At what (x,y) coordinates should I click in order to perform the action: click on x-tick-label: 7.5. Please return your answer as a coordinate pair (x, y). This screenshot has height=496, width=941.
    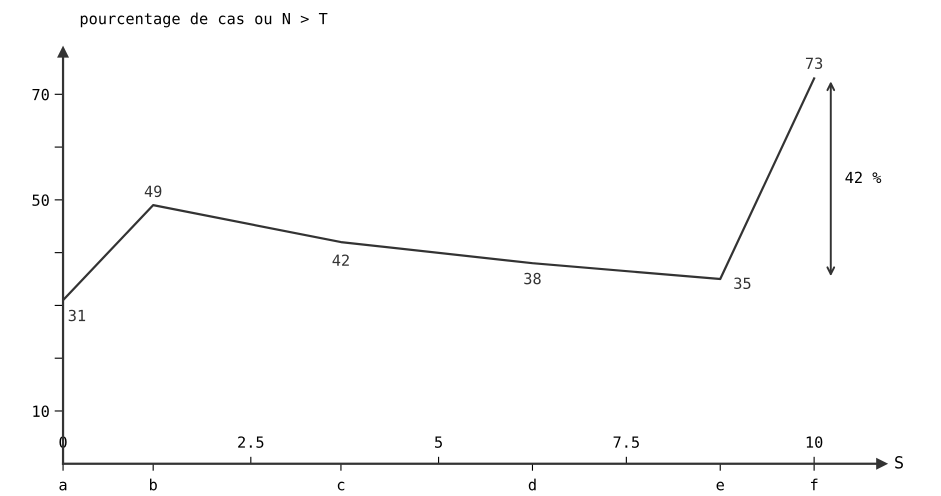
    Looking at the image, I should click on (626, 442).